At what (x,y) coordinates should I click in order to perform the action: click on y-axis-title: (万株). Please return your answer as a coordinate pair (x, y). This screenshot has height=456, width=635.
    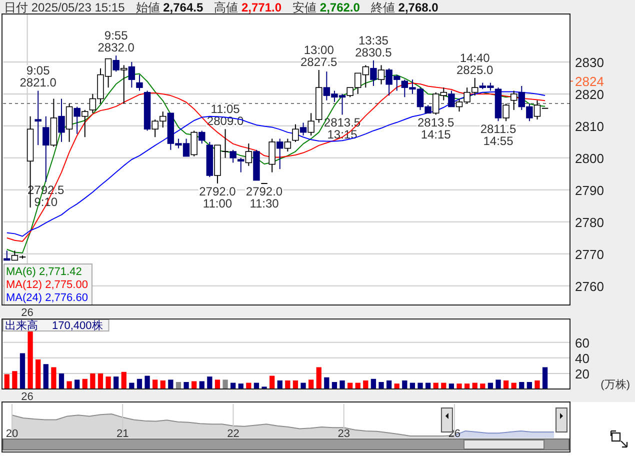
    Looking at the image, I should click on (615, 384).